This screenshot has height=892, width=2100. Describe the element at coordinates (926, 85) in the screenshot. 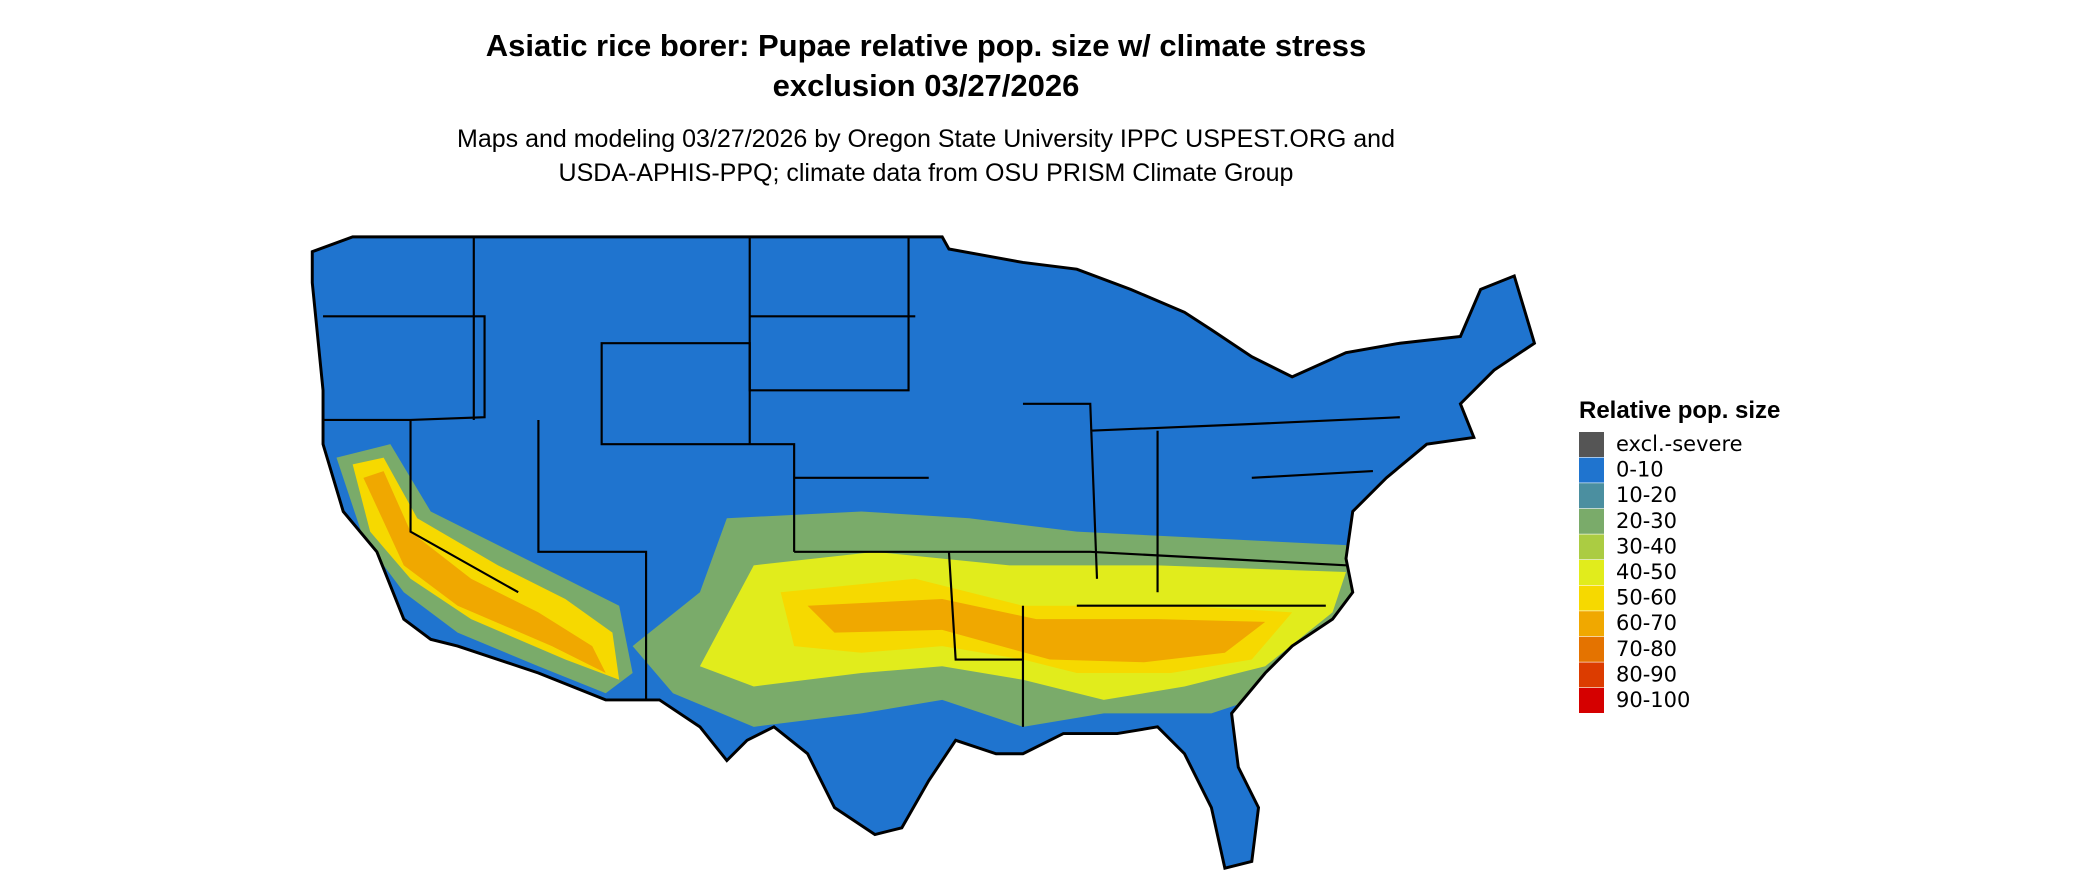

I see `title-line: exclusion 03/27/2026` at that location.